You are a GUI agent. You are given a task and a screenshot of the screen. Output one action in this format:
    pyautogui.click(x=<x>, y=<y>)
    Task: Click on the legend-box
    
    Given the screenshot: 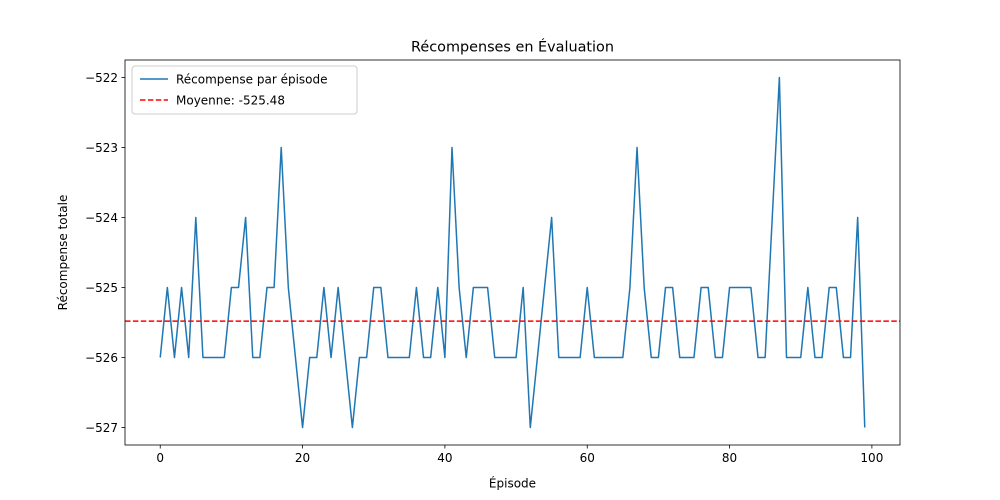 What is the action you would take?
    pyautogui.click(x=244, y=90)
    